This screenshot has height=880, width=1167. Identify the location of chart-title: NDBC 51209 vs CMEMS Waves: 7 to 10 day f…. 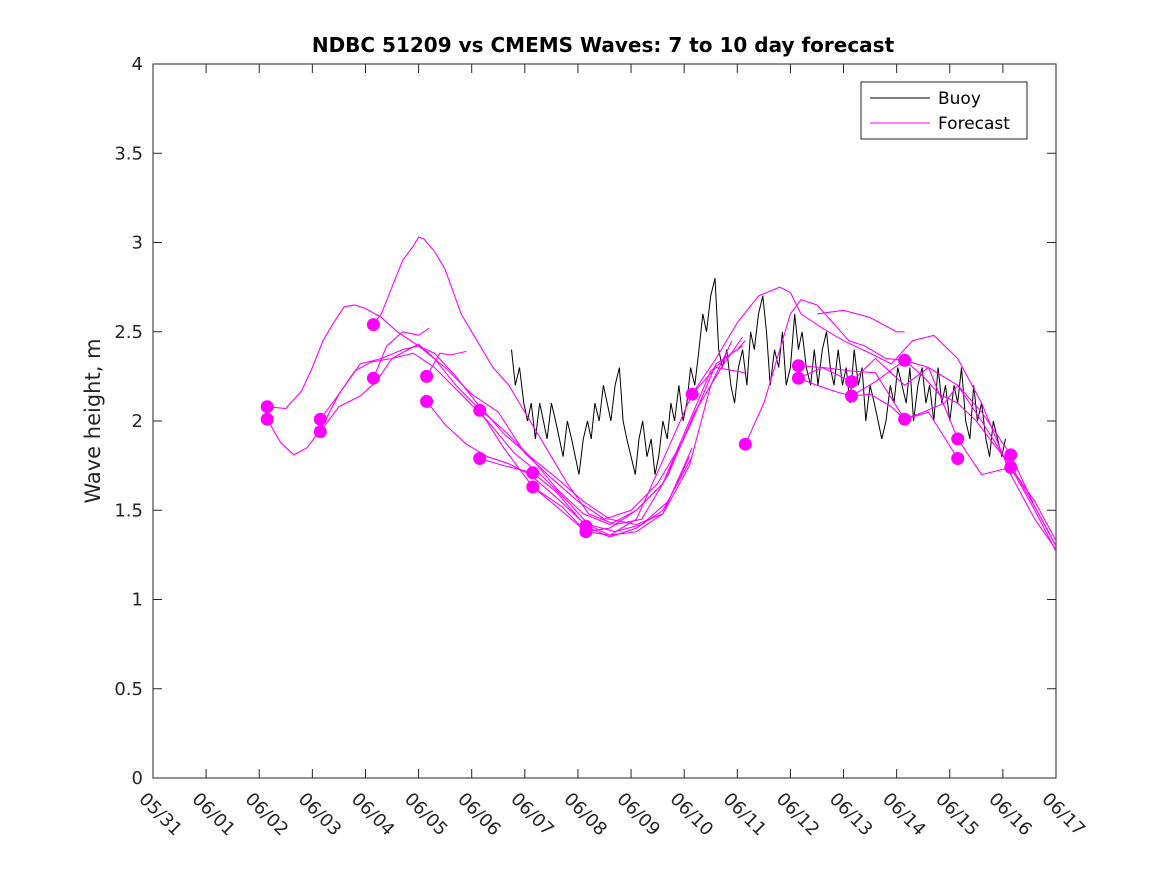
(603, 45).